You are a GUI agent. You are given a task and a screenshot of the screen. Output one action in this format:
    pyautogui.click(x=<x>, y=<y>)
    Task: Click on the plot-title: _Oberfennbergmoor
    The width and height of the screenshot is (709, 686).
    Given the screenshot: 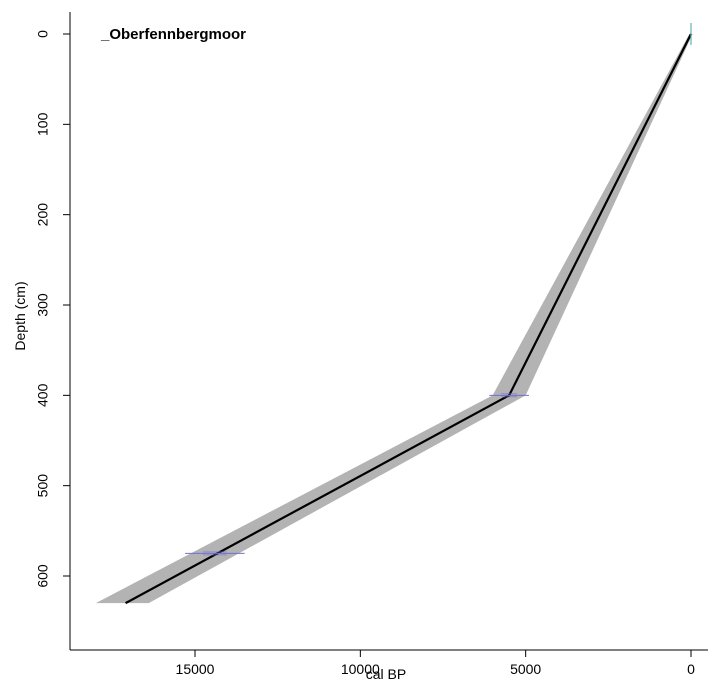 What is the action you would take?
    pyautogui.click(x=173, y=34)
    